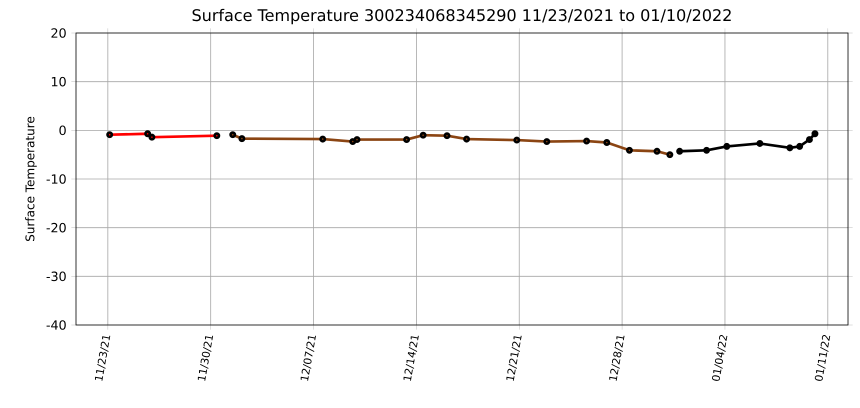 The image size is (860, 408). I want to click on y-tick-label: 0, so click(62, 131).